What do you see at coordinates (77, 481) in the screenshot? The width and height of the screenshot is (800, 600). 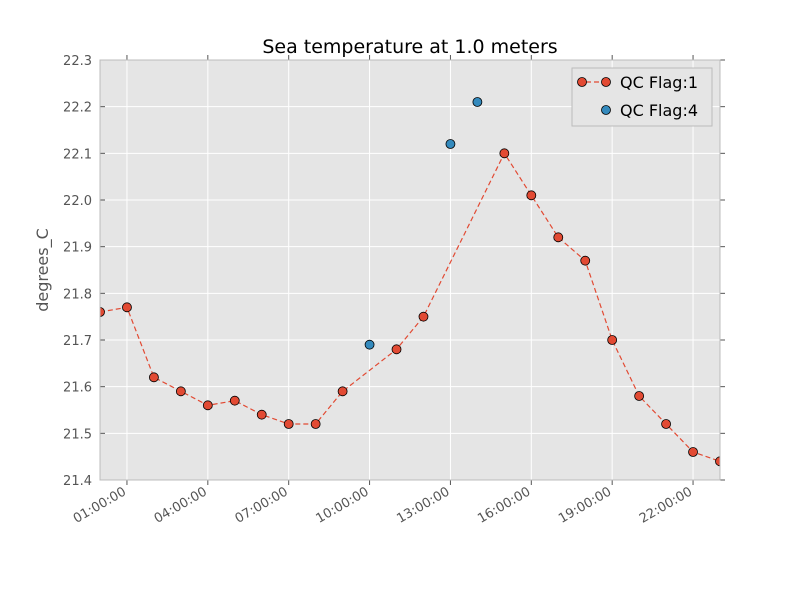 I see `y-tick-label: 21.4` at bounding box center [77, 481].